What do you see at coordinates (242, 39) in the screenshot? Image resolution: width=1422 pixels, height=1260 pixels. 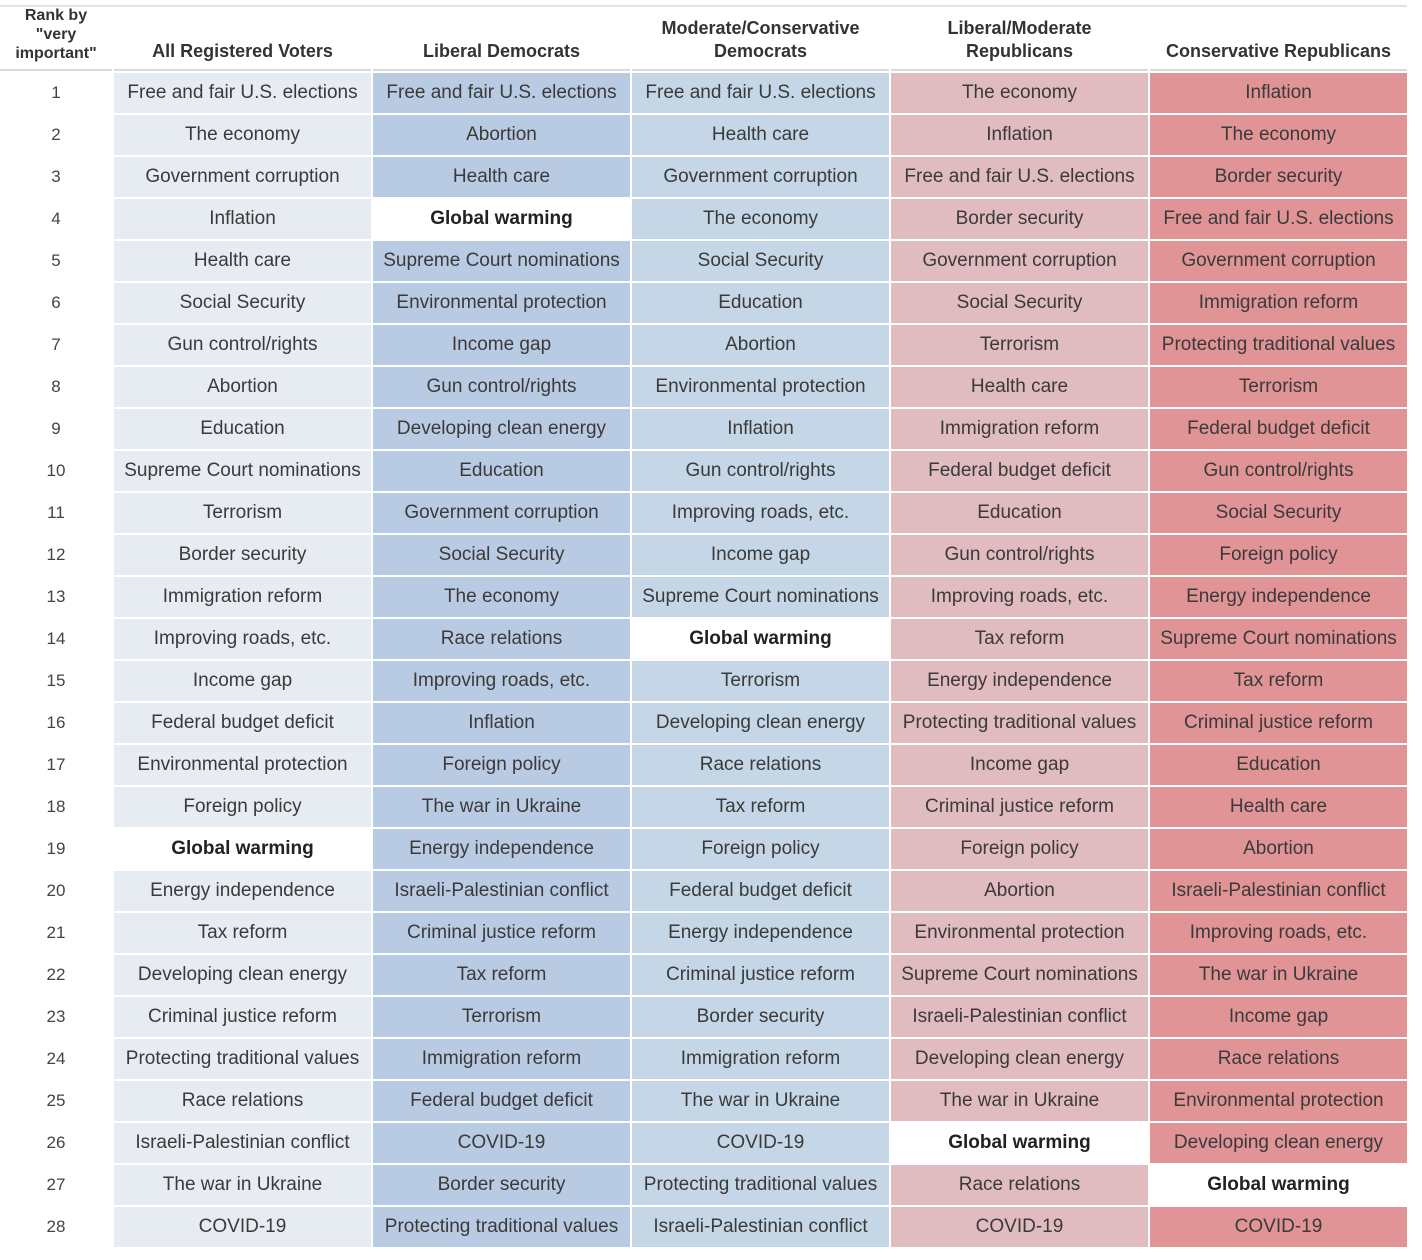 I see `column-header: All Registered Voters` at bounding box center [242, 39].